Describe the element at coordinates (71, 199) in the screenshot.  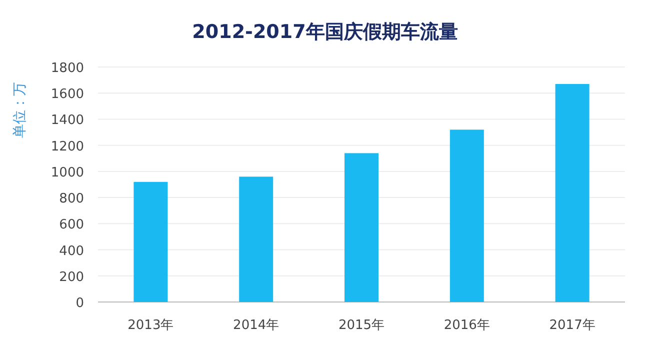
I see `y-tick-label: 800` at that location.